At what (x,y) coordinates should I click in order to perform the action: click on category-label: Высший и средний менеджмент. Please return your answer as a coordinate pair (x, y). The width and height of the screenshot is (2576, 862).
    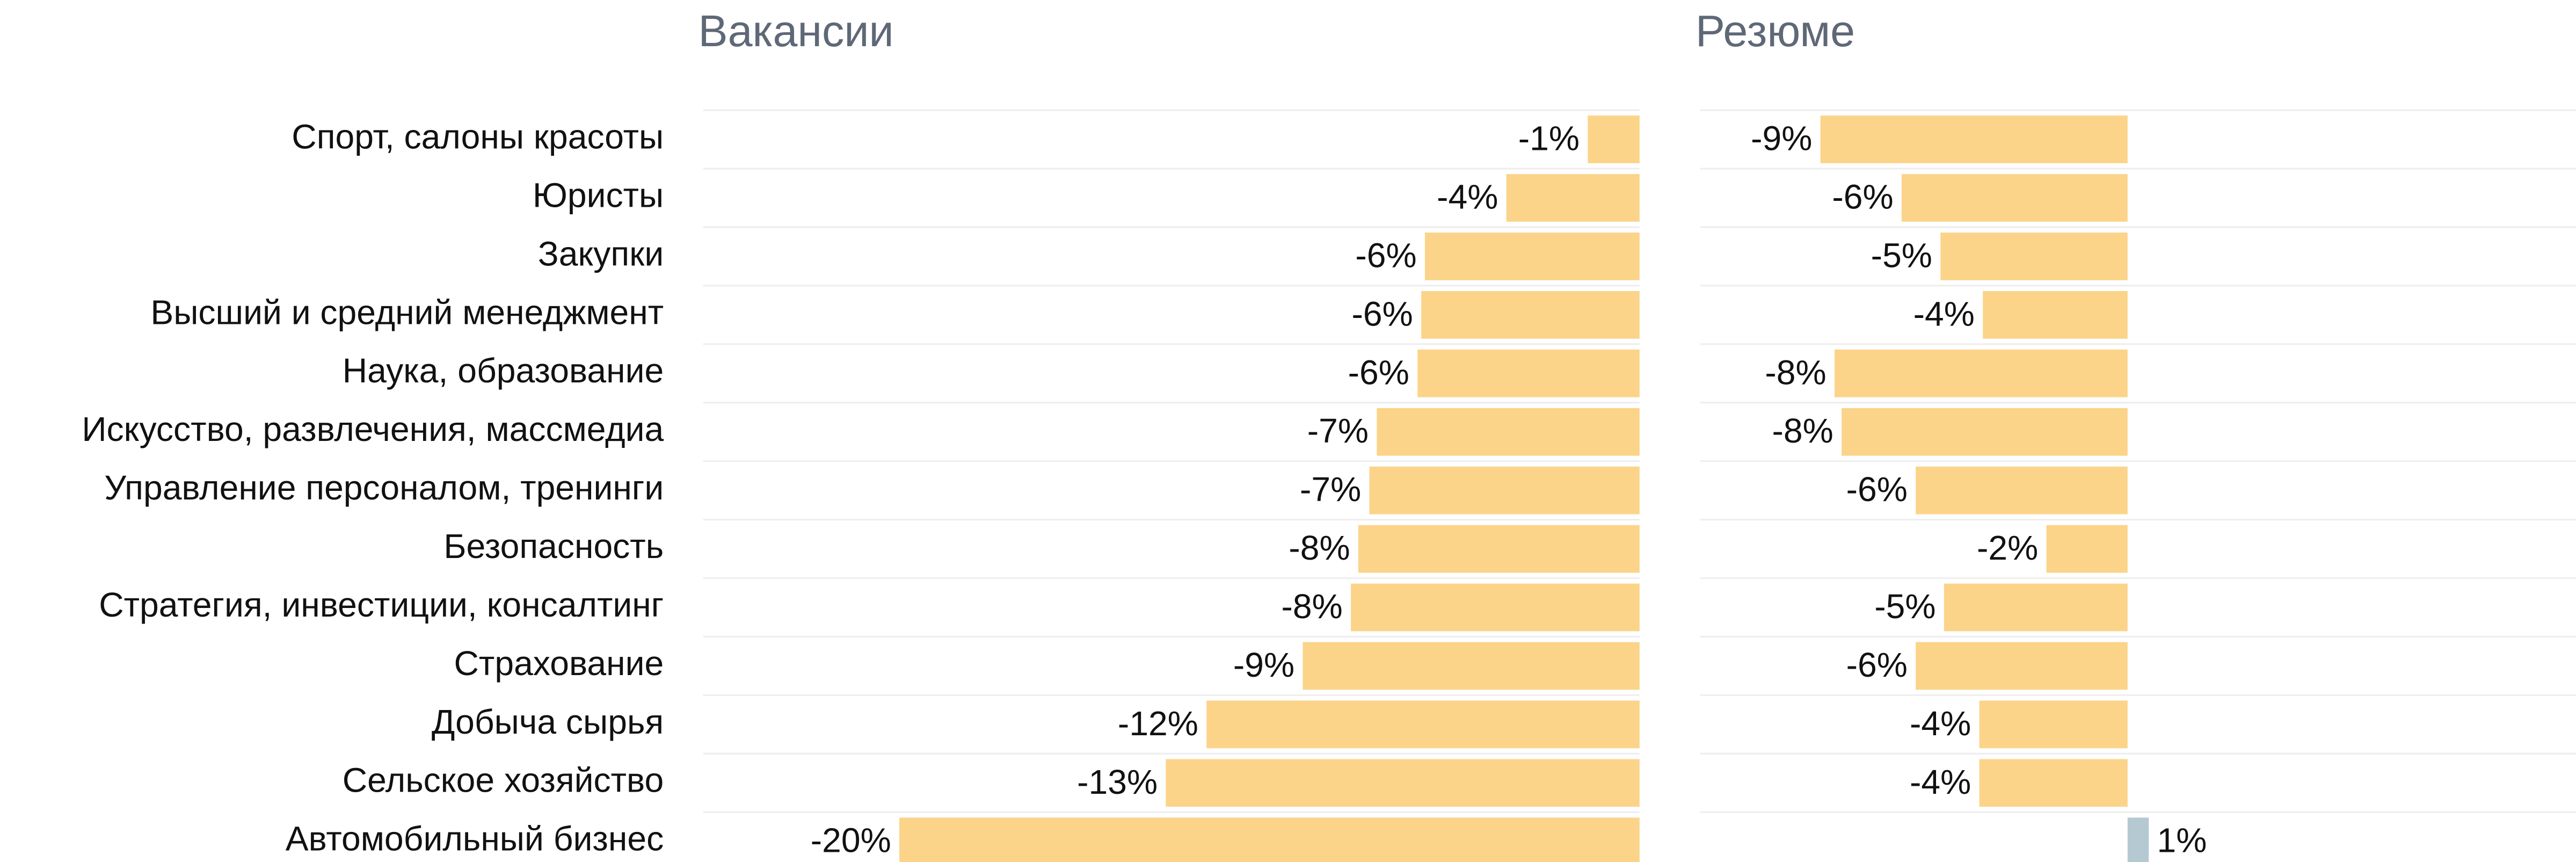
    Looking at the image, I should click on (407, 312).